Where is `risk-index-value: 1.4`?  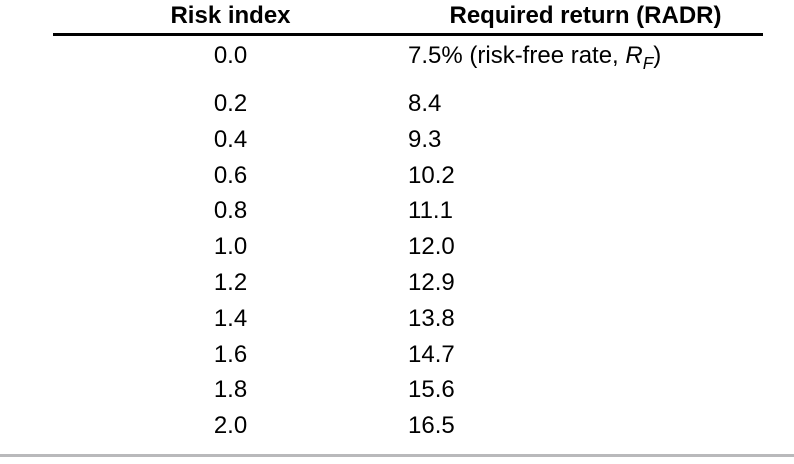 risk-index-value: 1.4 is located at coordinates (230, 318).